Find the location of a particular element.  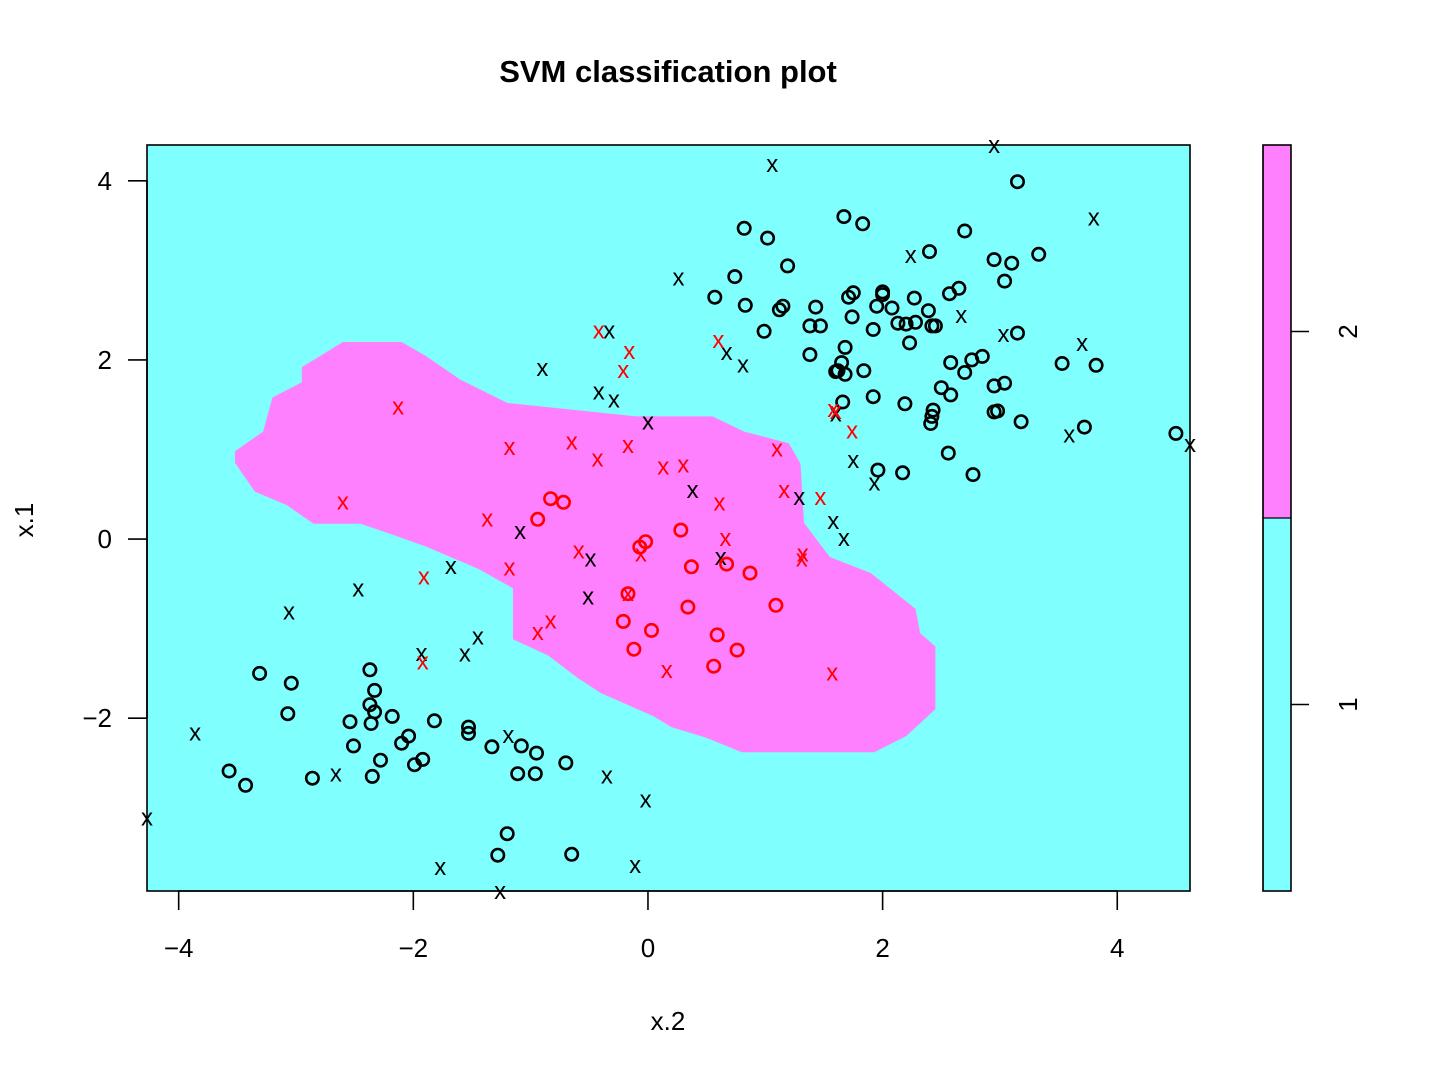

y-axis: −2 0 2 4 is located at coordinates (115, 449).